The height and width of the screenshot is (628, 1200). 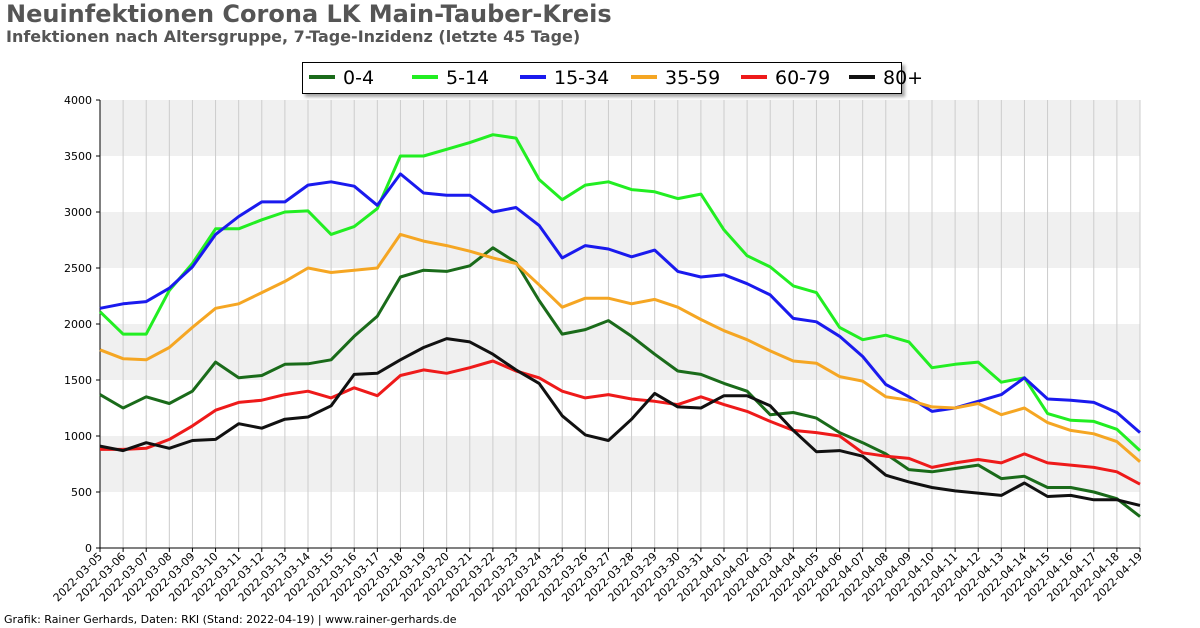 I want to click on y-tick-label: 2500, so click(x=78, y=268).